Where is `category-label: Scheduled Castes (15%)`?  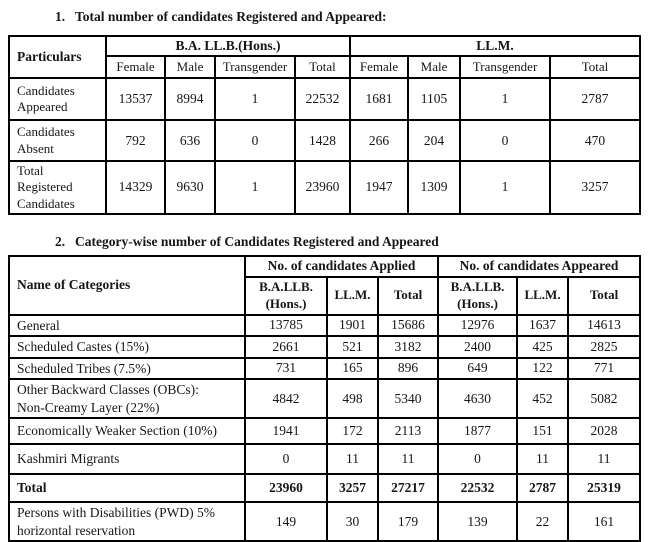
category-label: Scheduled Castes (15%) is located at coordinates (127, 347).